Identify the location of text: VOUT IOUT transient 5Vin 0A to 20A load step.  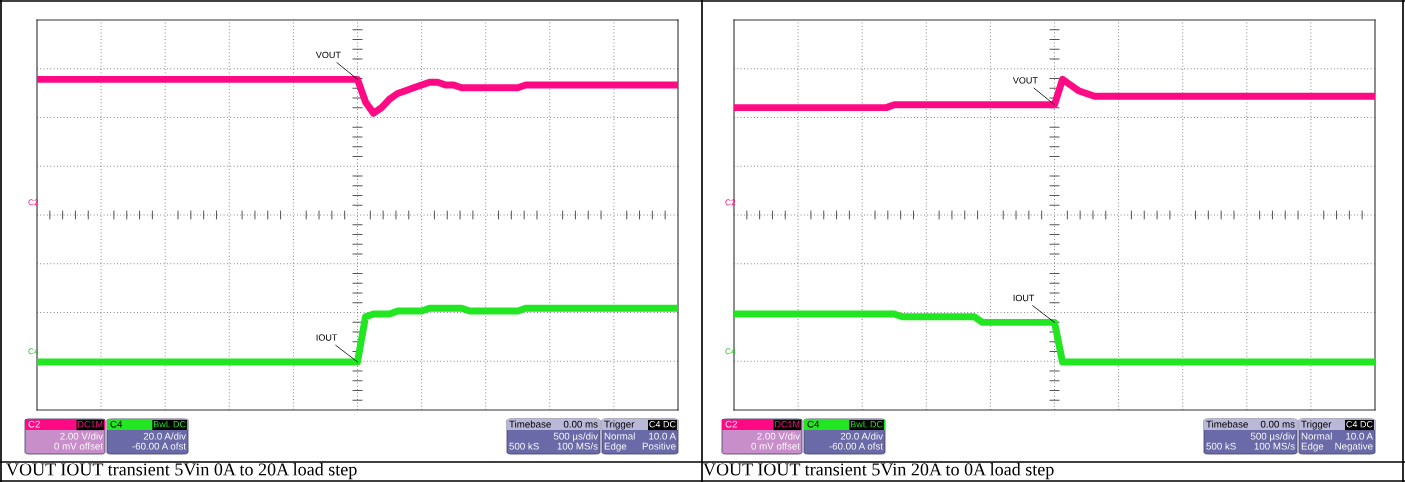
(181, 471).